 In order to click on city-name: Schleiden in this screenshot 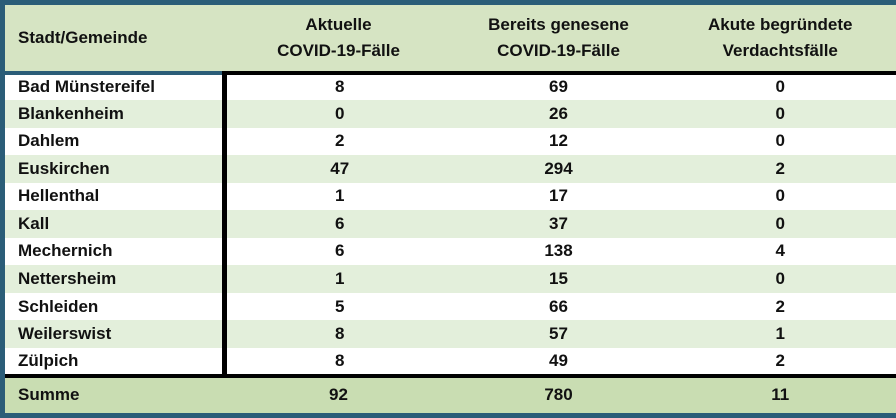, I will do `click(113, 306)`.